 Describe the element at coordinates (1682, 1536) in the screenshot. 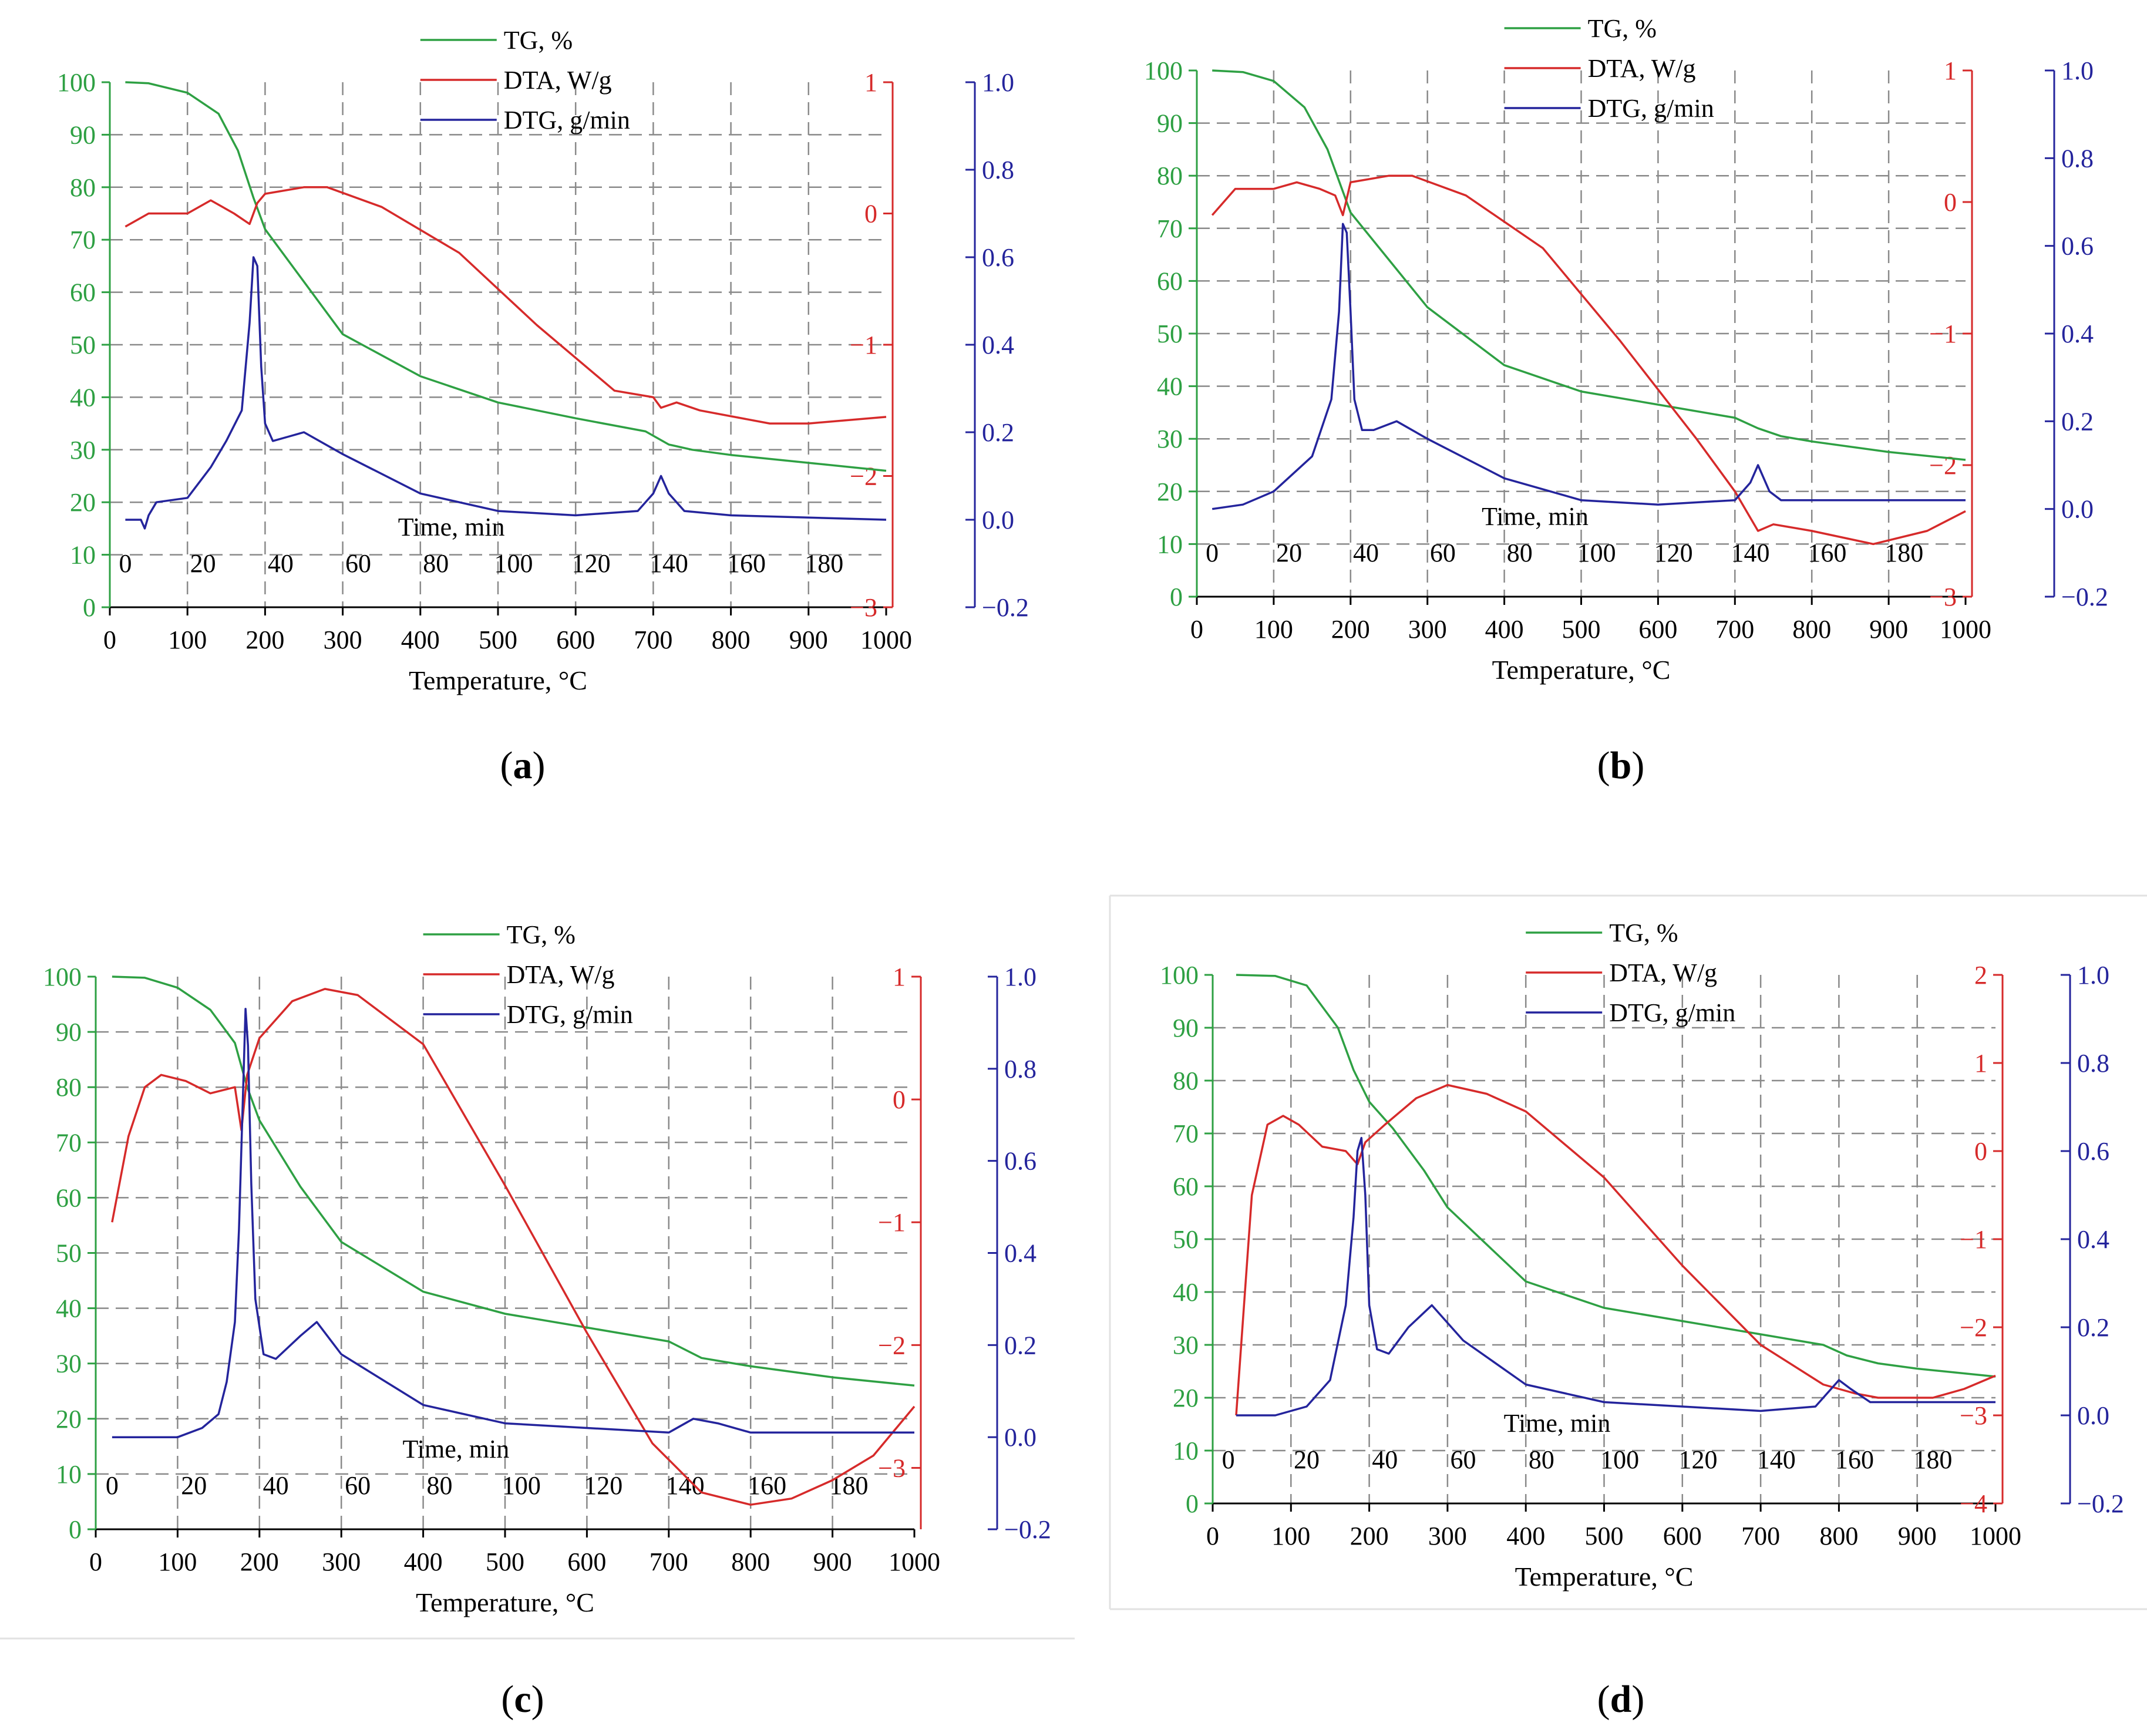

I see `x-tick-label: 600` at that location.